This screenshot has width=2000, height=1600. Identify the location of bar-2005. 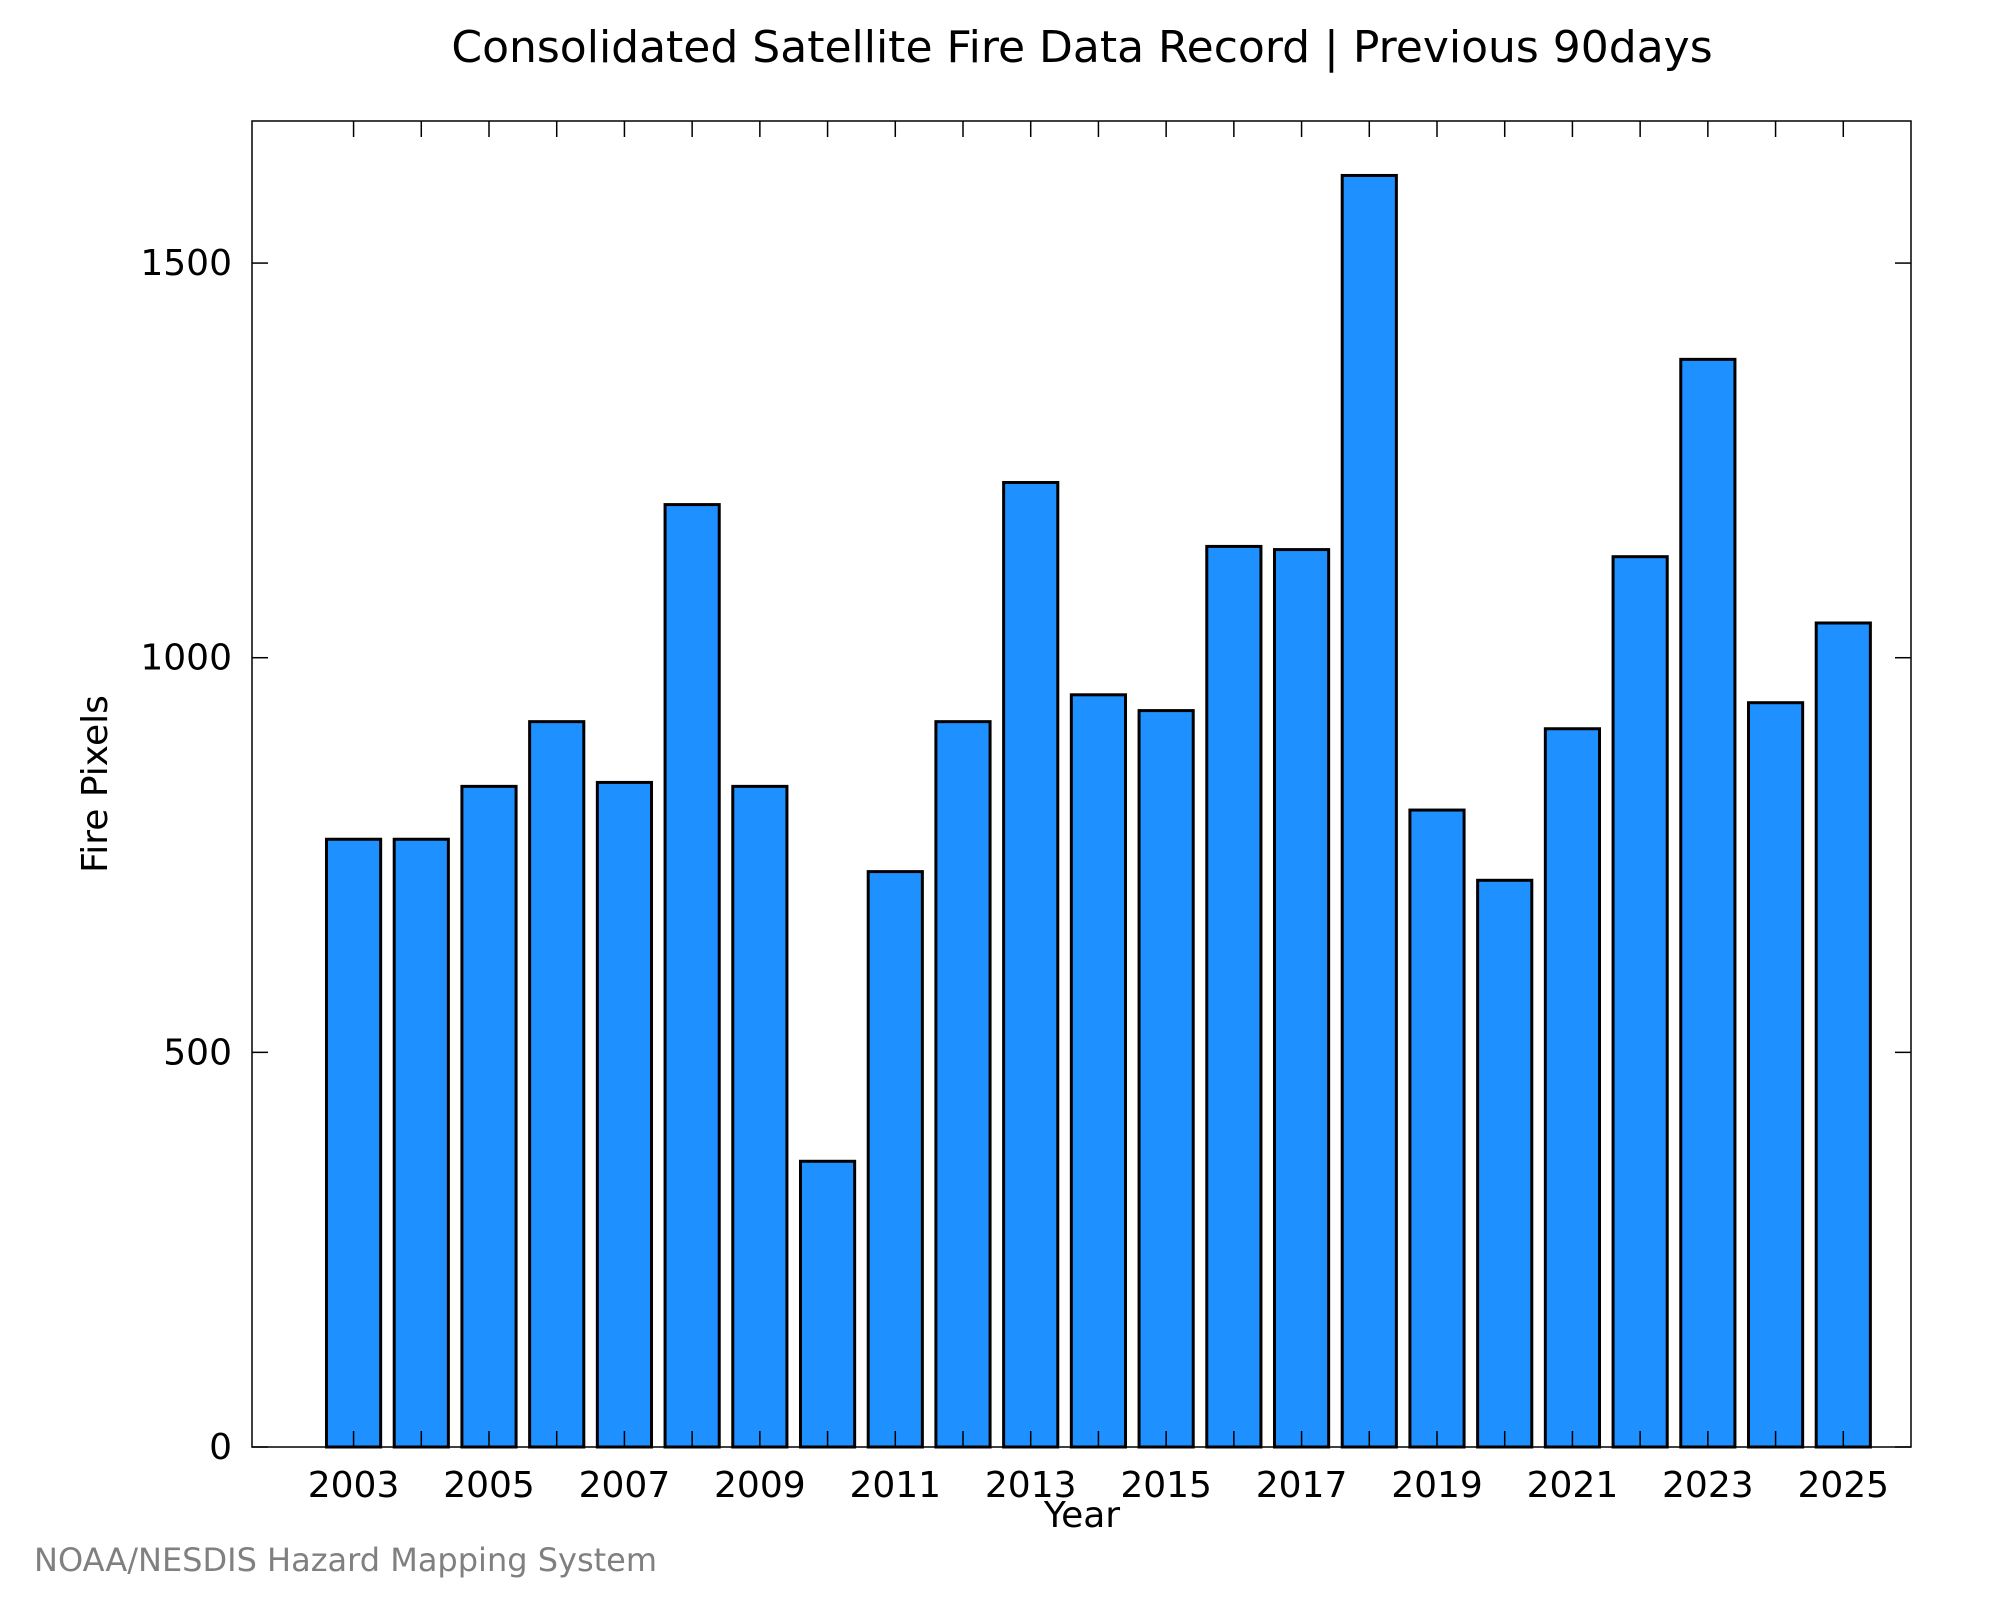
(489, 1116).